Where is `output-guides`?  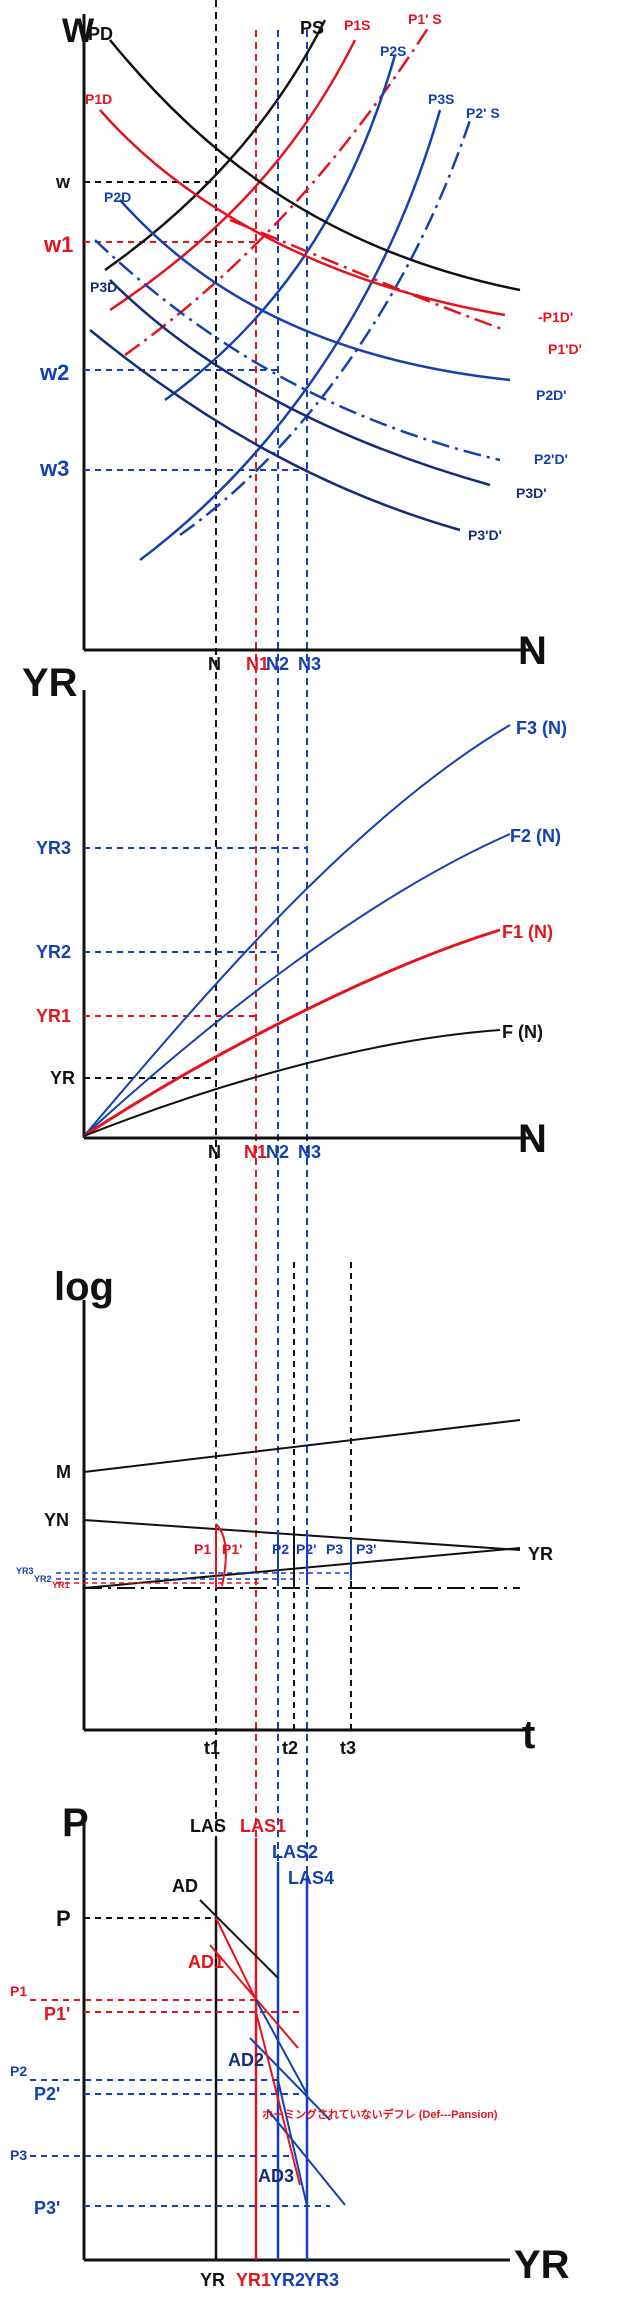 output-guides is located at coordinates (195, 963).